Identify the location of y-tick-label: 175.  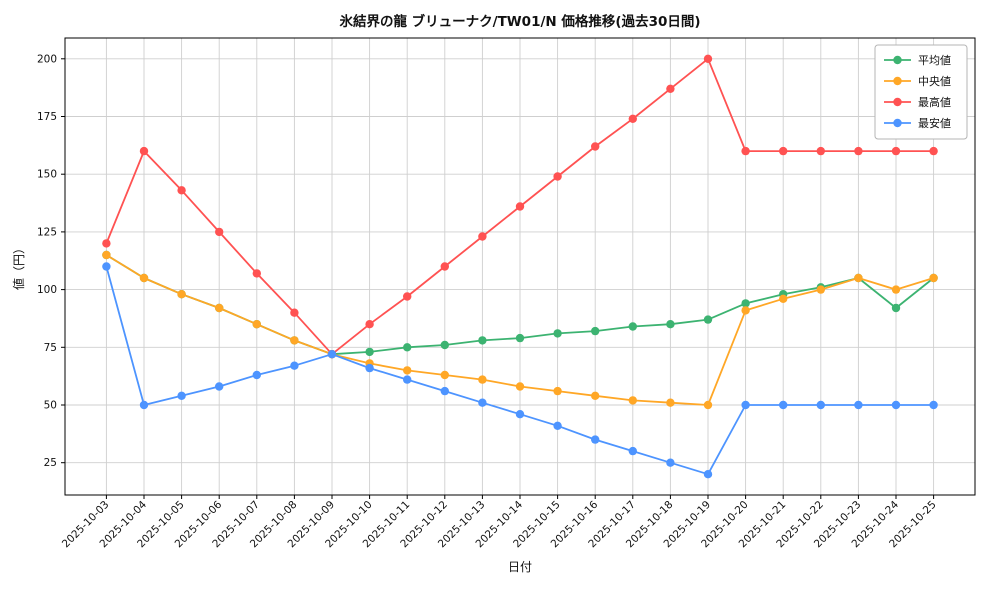
(47, 117).